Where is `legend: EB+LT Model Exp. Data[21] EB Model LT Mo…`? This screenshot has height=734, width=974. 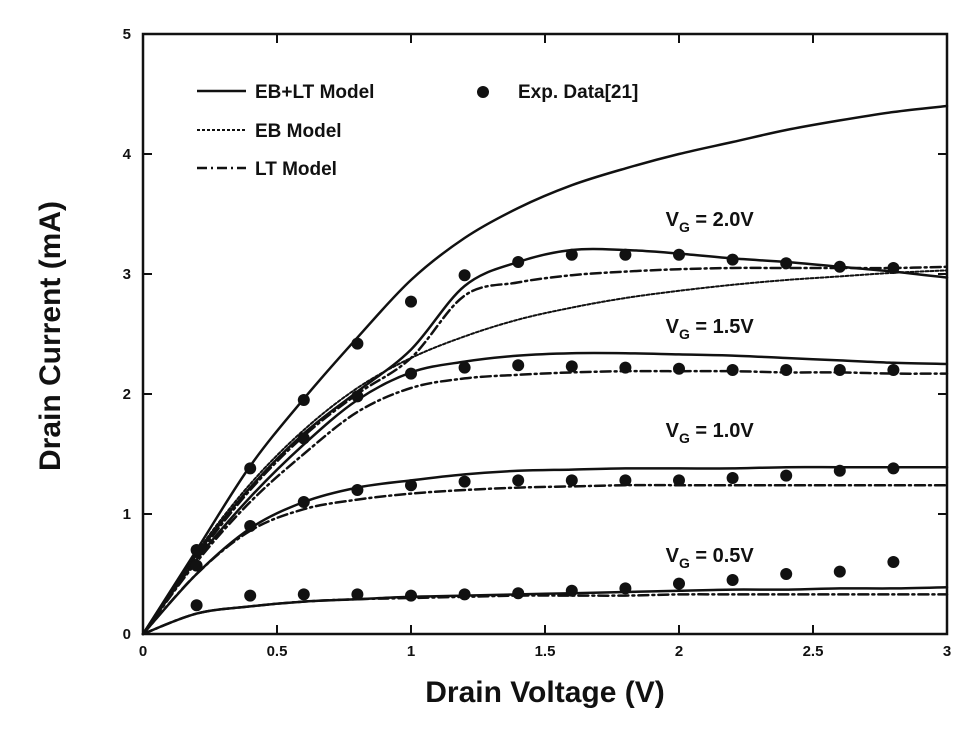
legend: EB+LT Model Exp. Data[21] EB Model LT Mo… is located at coordinates (417, 131).